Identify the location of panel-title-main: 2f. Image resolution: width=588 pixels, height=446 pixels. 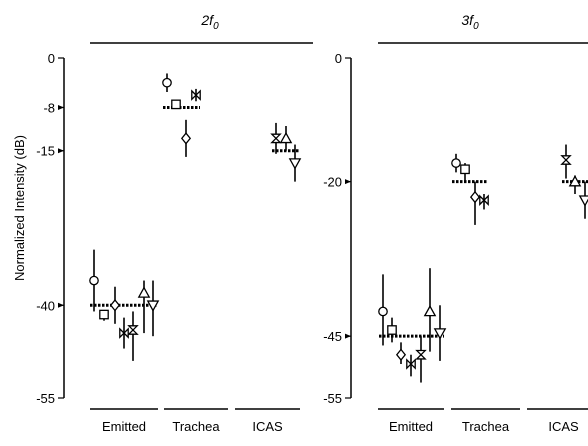
(207, 20).